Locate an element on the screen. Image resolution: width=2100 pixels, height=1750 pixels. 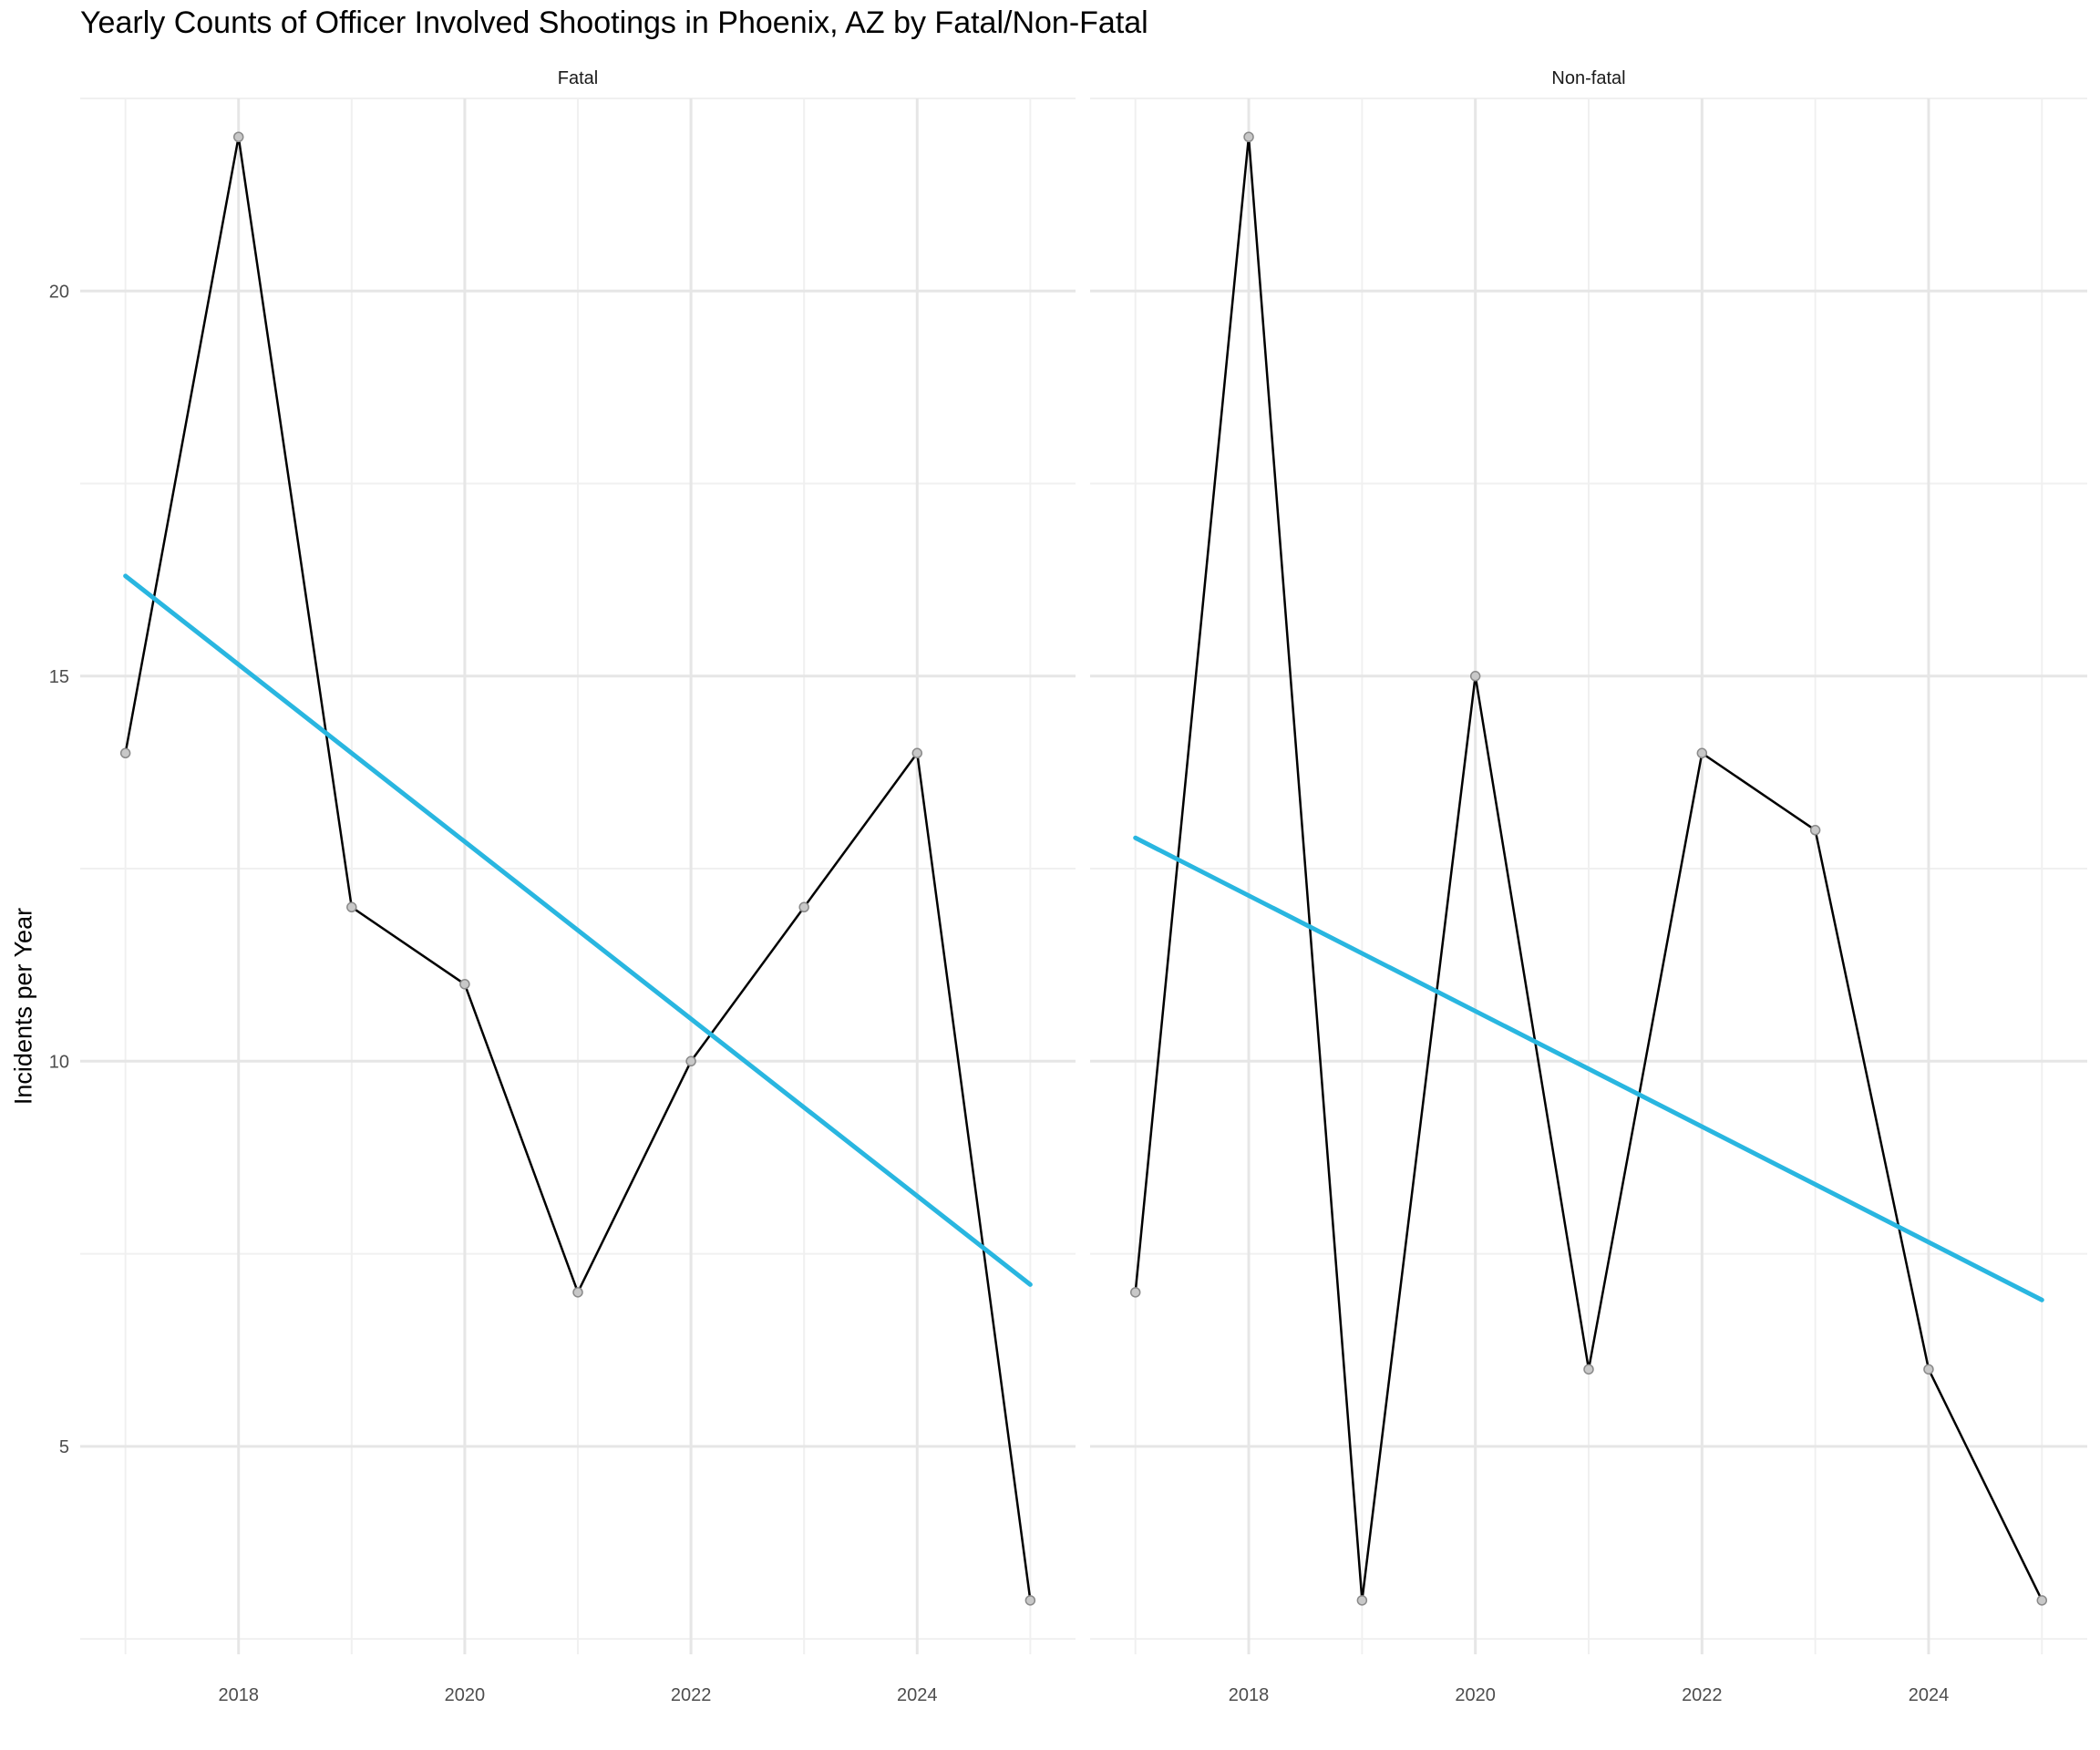
facet-label: Fatal is located at coordinates (578, 78).